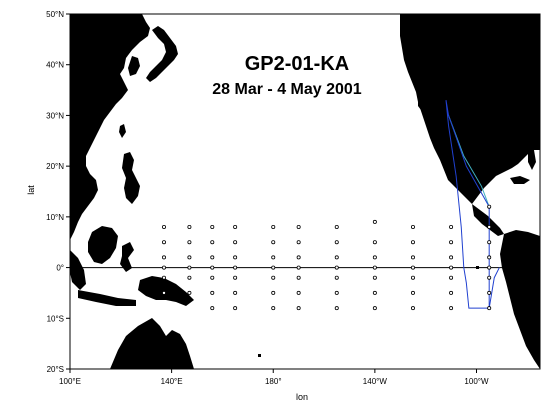 This screenshot has height=412, width=556. Describe the element at coordinates (103, 245) in the screenshot. I see `borneo-island` at that location.